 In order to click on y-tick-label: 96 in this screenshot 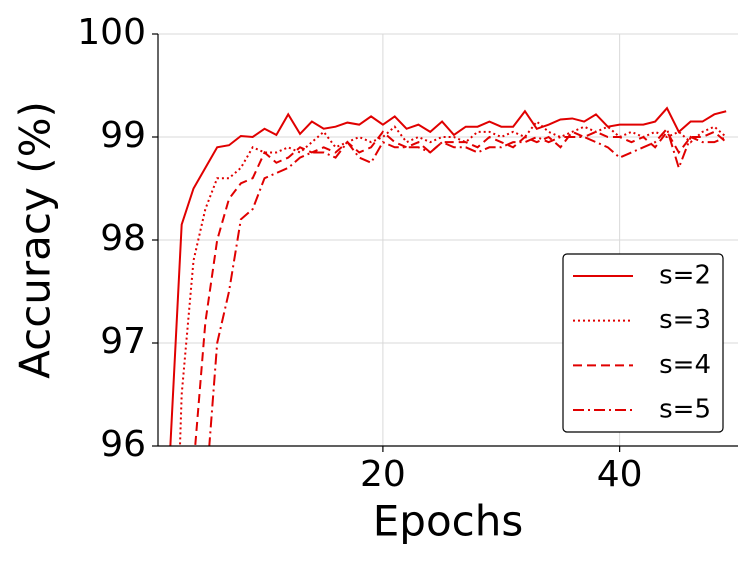, I will do `click(123, 444)`.